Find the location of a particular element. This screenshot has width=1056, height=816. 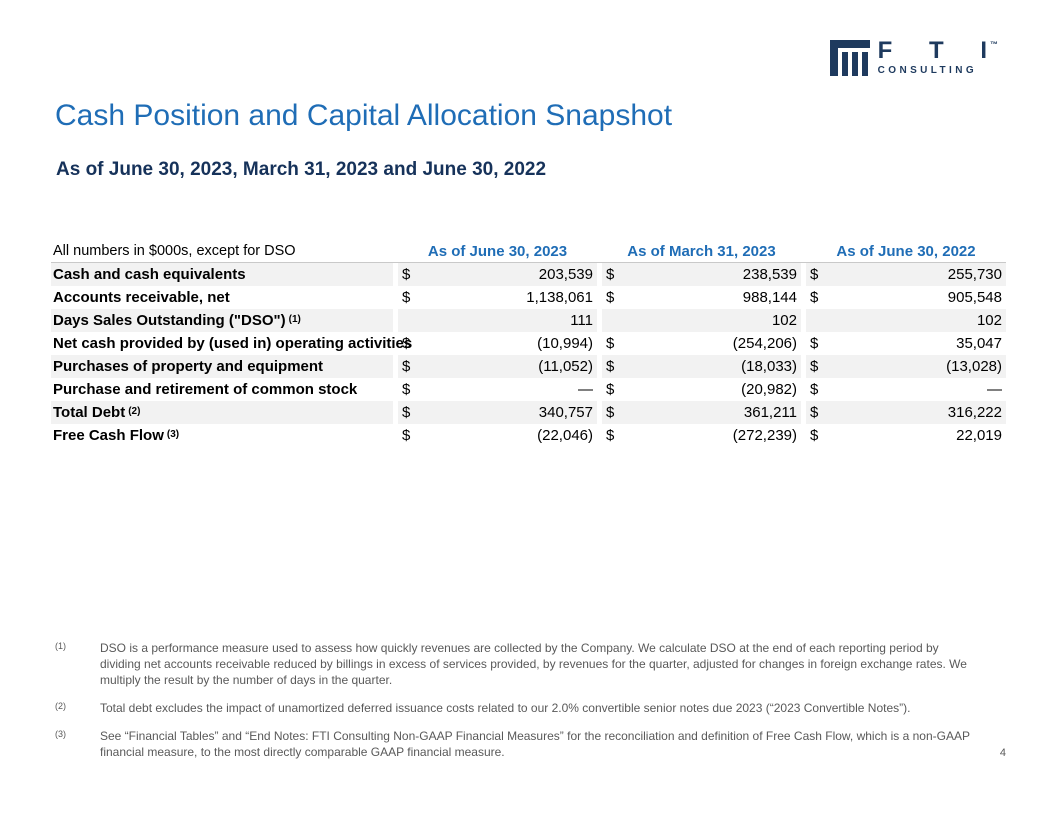

cell-value: (13,028) is located at coordinates (974, 366).